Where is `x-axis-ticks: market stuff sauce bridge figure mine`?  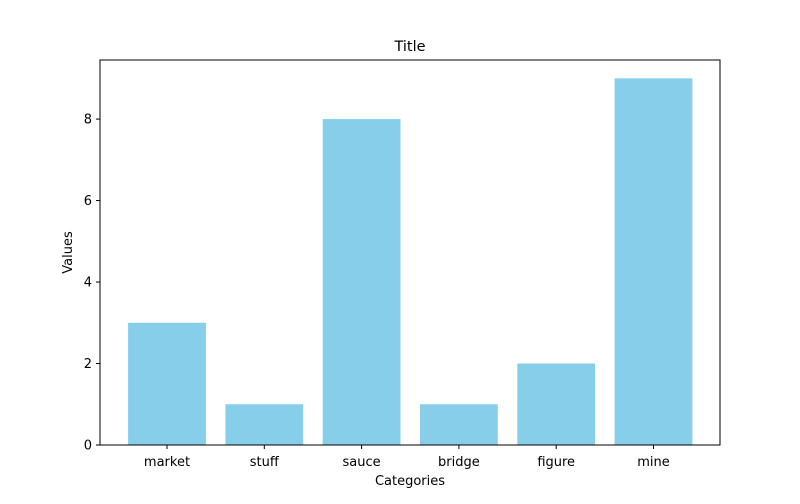
x-axis-ticks: market stuff sauce bridge figure mine is located at coordinates (407, 457).